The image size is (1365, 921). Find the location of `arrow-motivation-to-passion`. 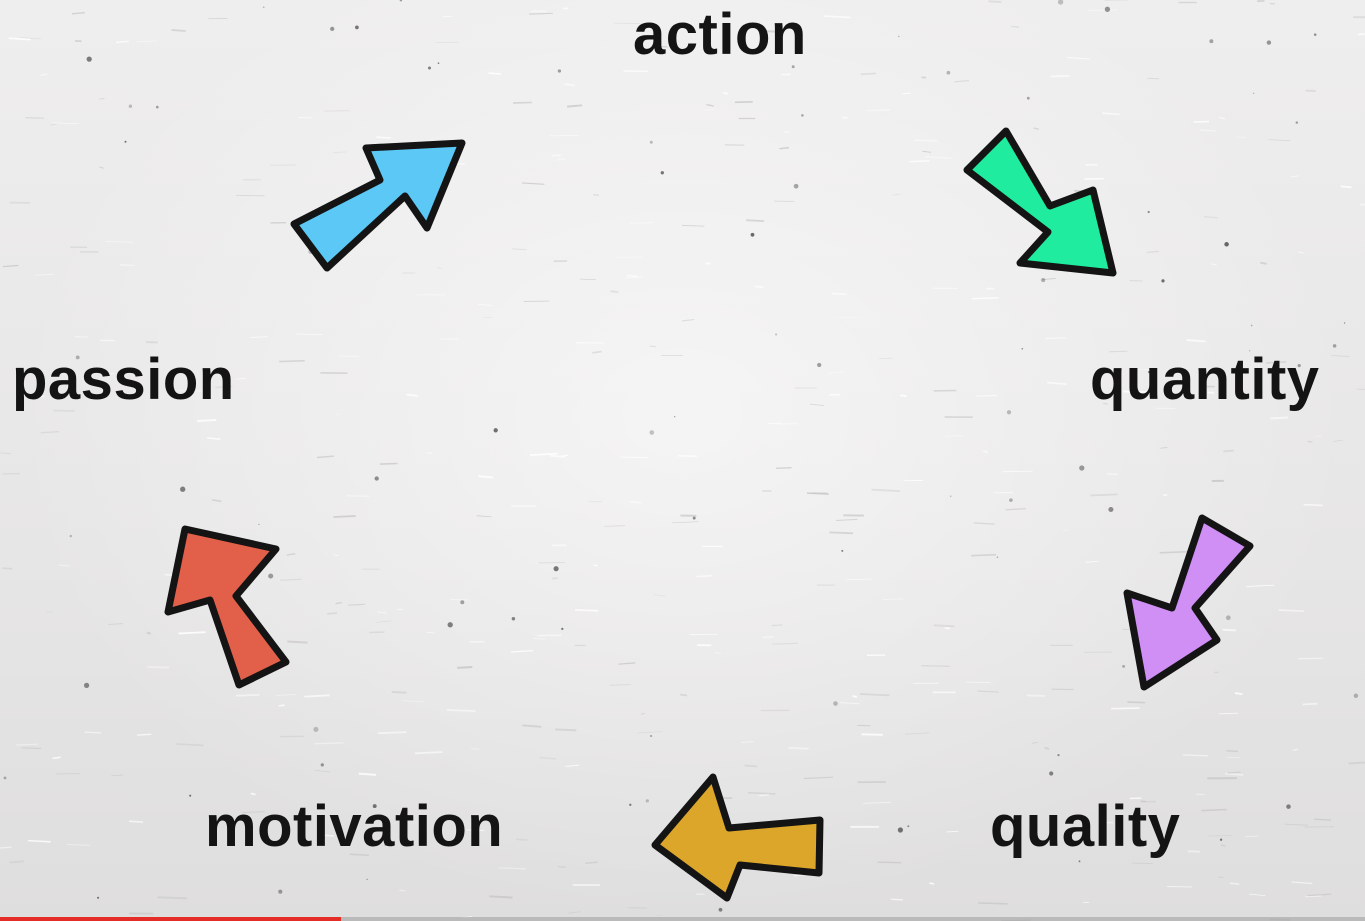

arrow-motivation-to-passion is located at coordinates (227, 607).